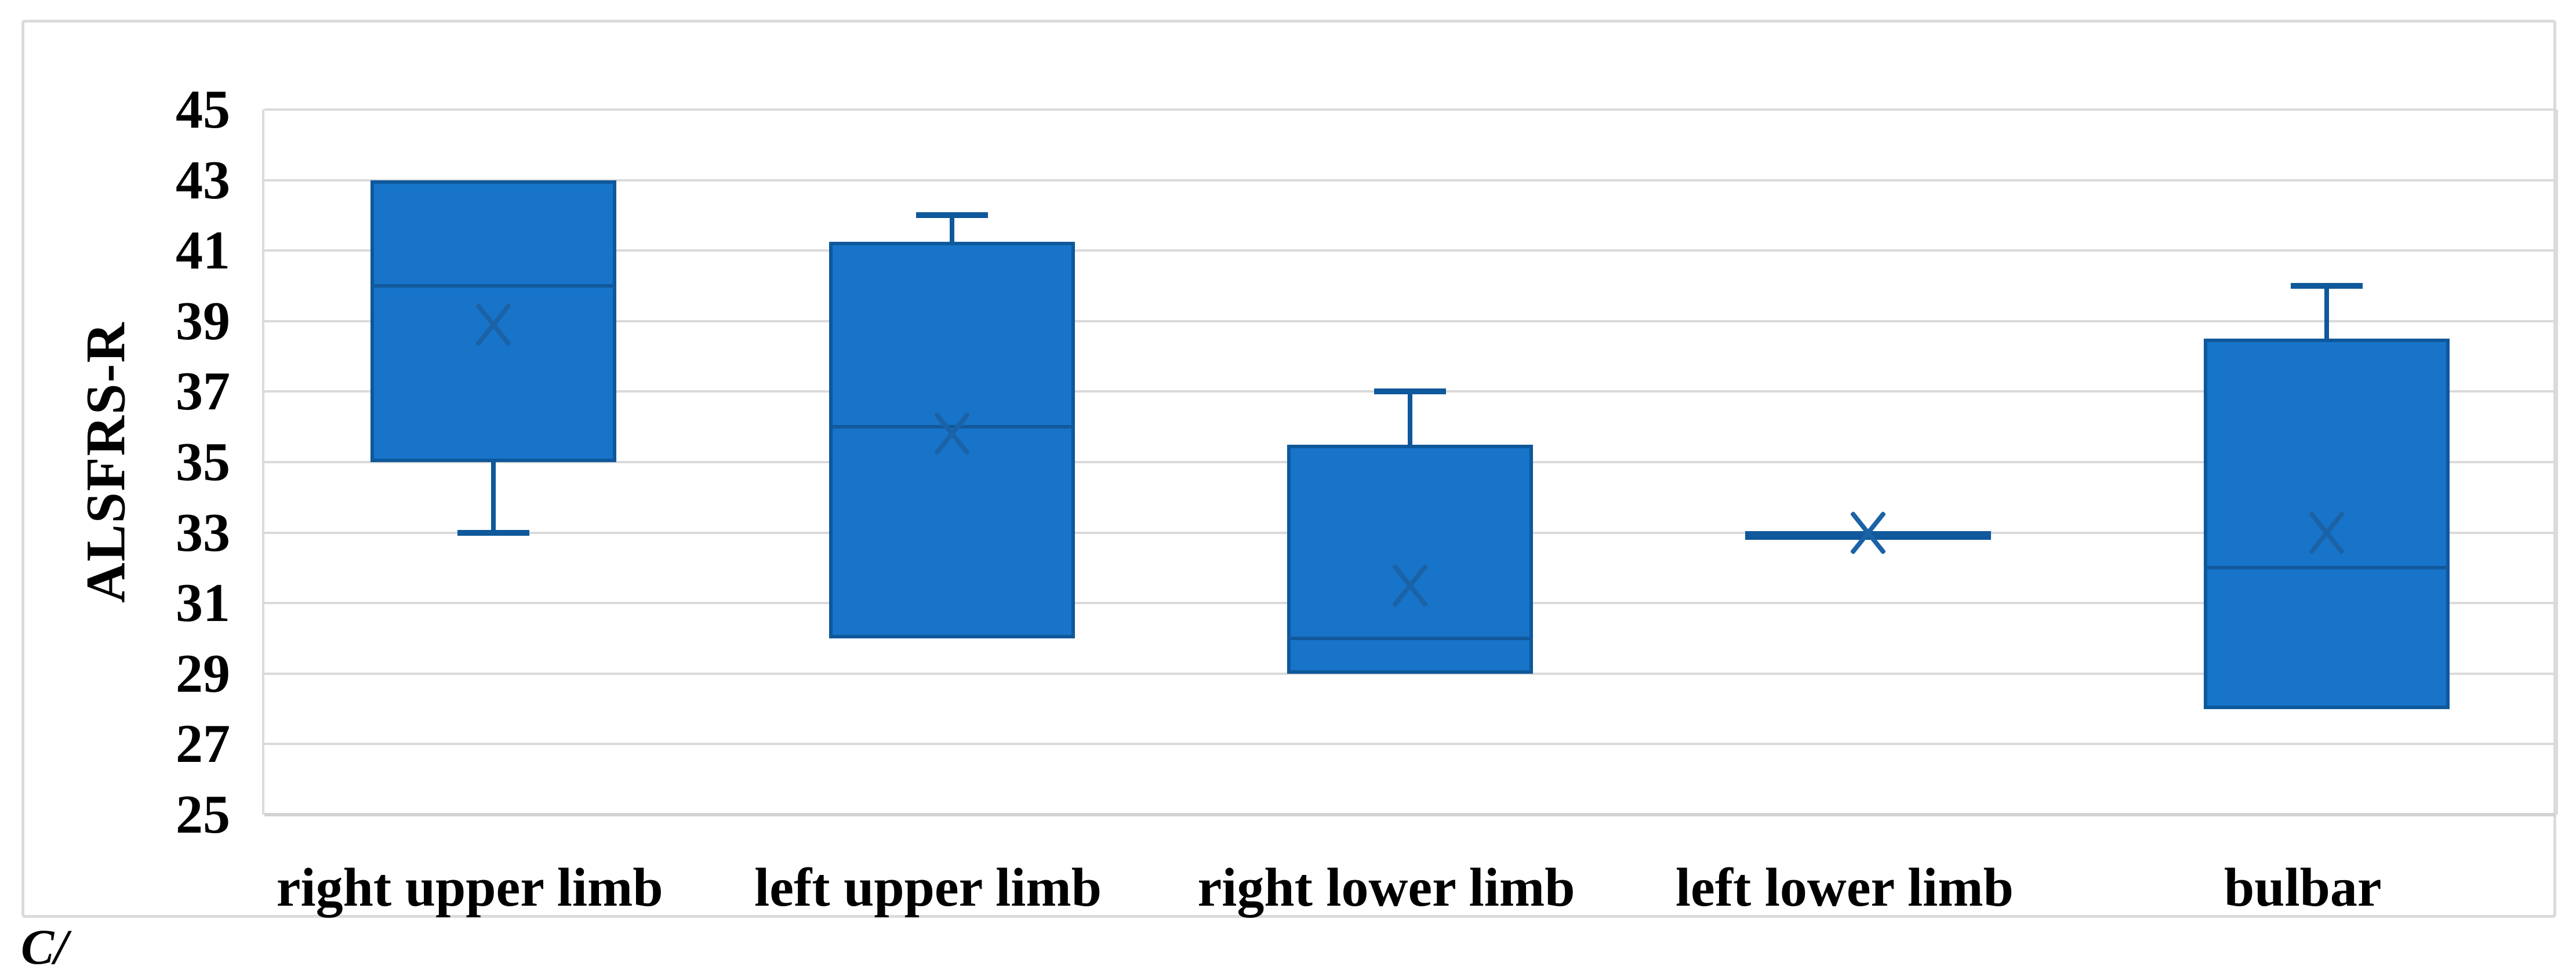 The image size is (2576, 977). I want to click on y-tick-label: 39, so click(203, 320).